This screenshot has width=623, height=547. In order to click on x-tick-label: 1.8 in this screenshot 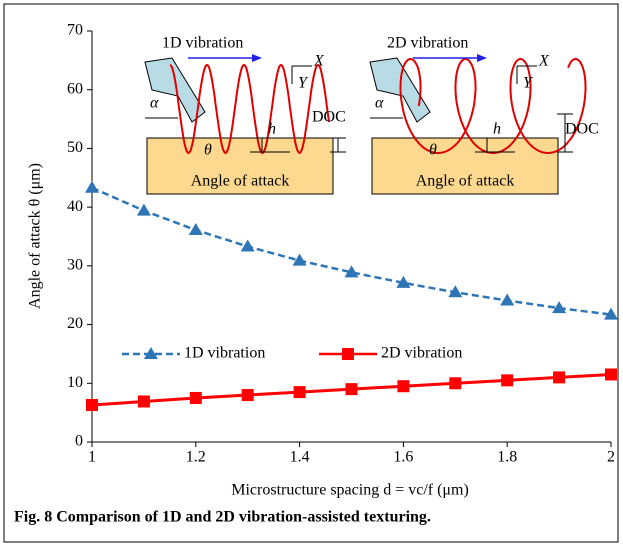, I will do `click(507, 457)`.